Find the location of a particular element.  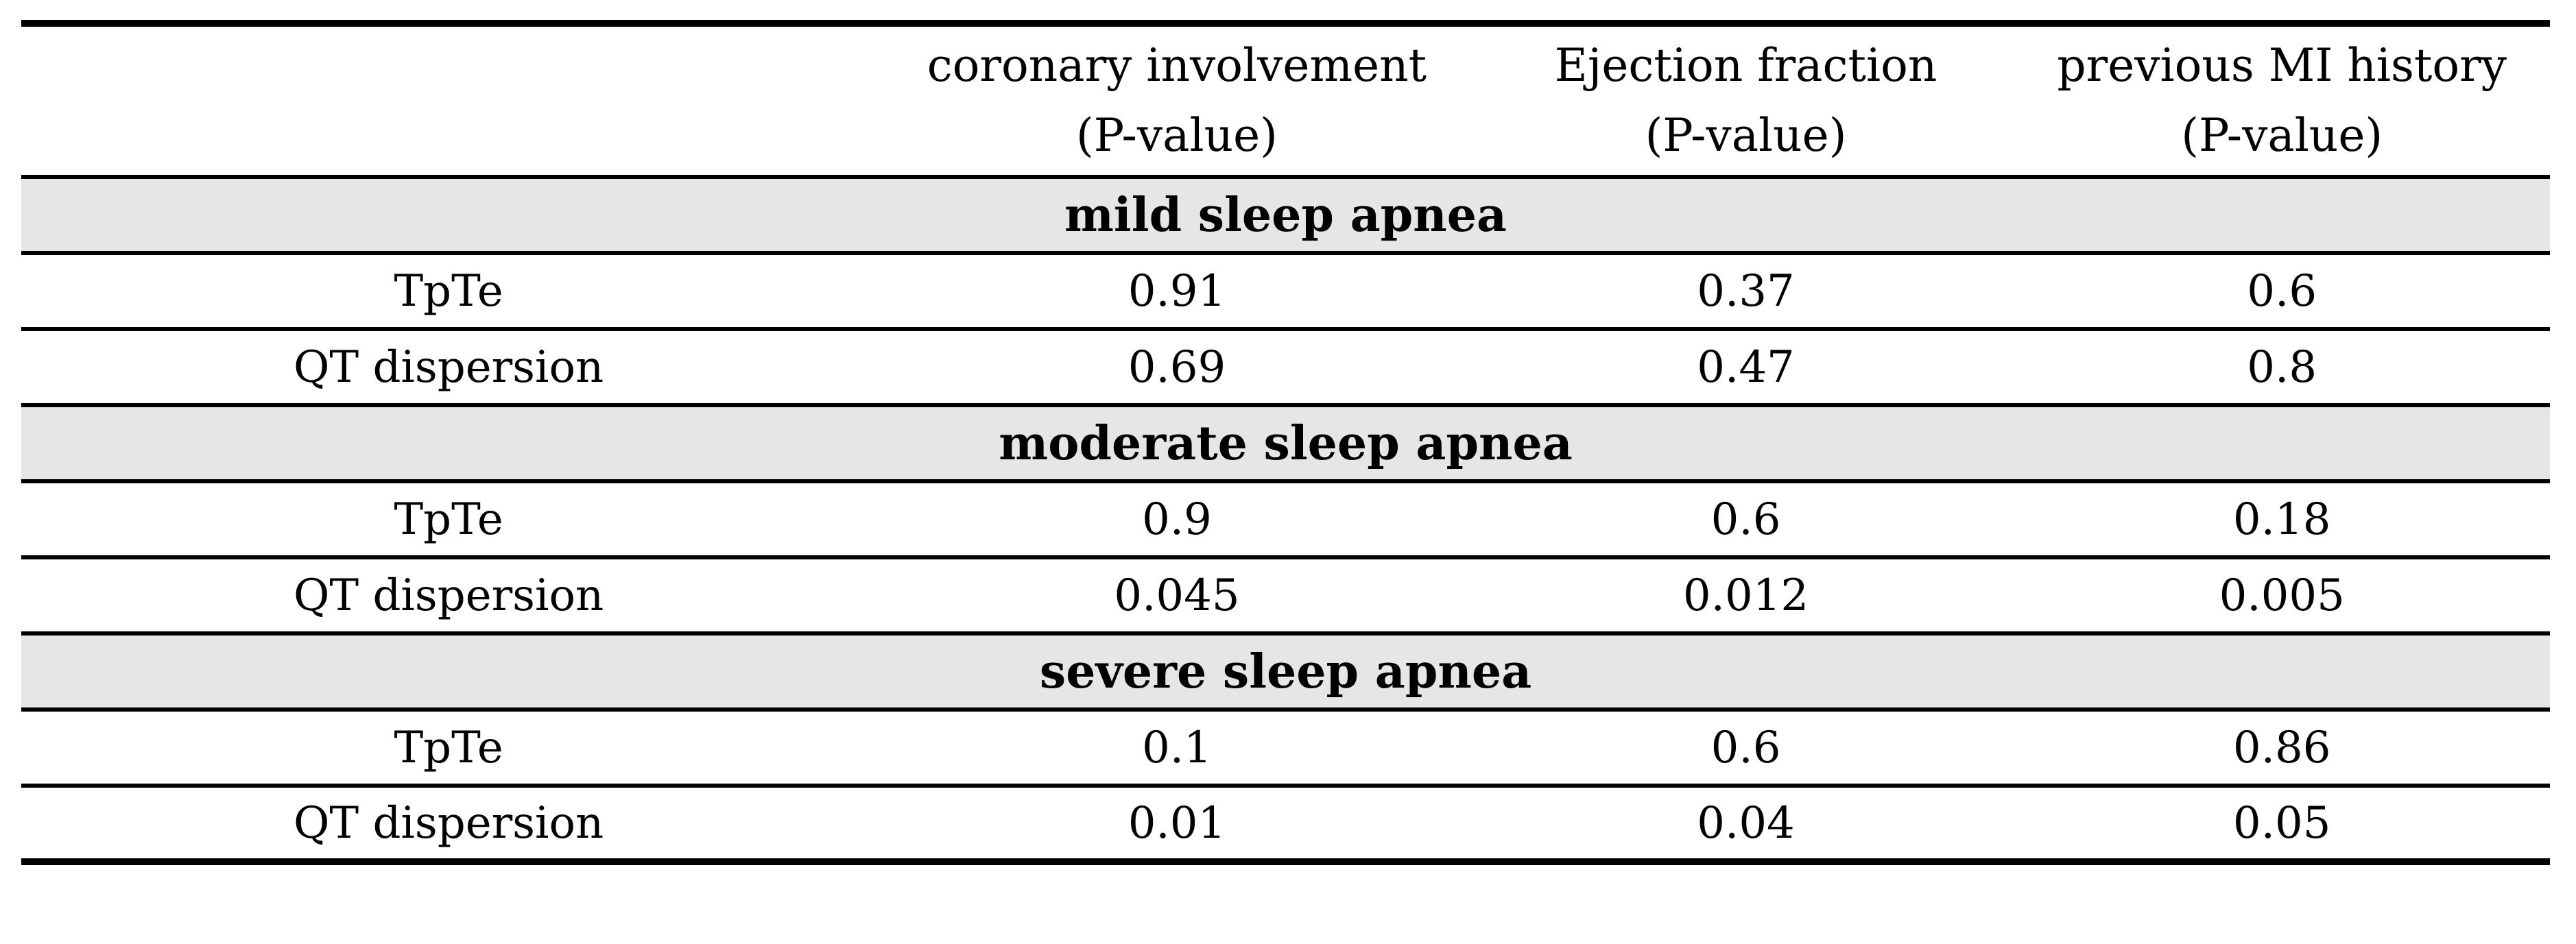

cell-value: 0.91 is located at coordinates (1177, 291).